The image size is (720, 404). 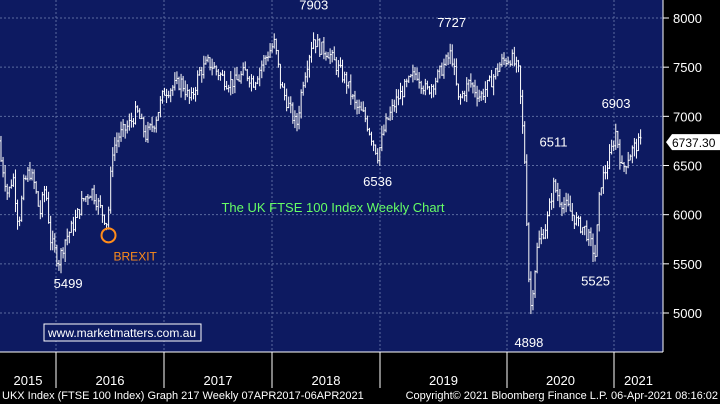 What do you see at coordinates (616, 103) in the screenshot?
I see `value-annotation: 6903` at bounding box center [616, 103].